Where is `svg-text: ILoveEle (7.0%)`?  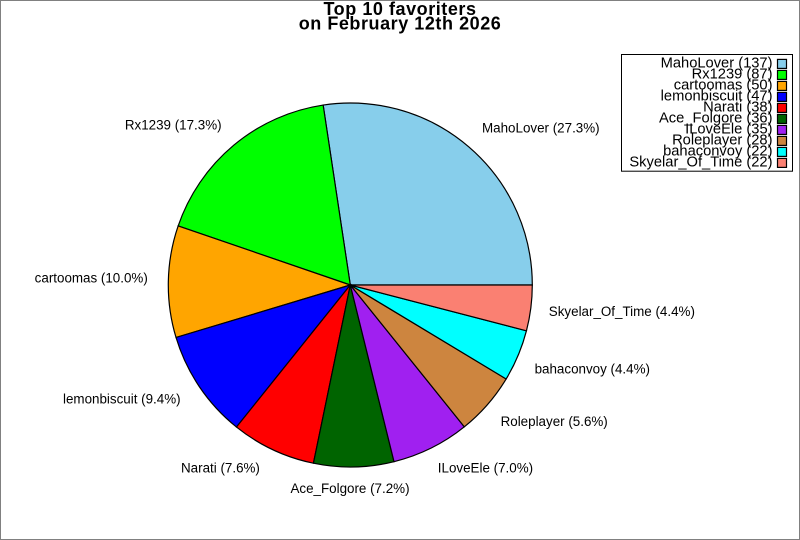 svg-text: ILoveEle (7.0%) is located at coordinates (485, 467).